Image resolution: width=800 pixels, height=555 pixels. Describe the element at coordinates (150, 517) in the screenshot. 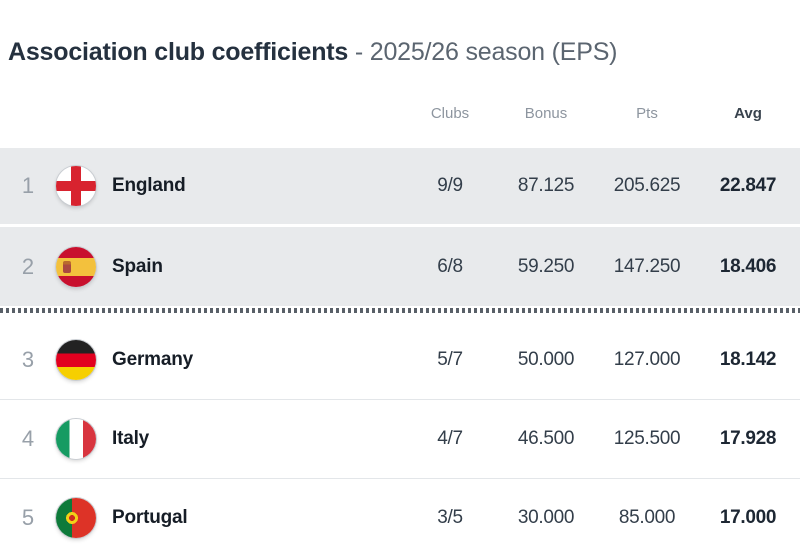

I see `country-name: Portugal` at that location.